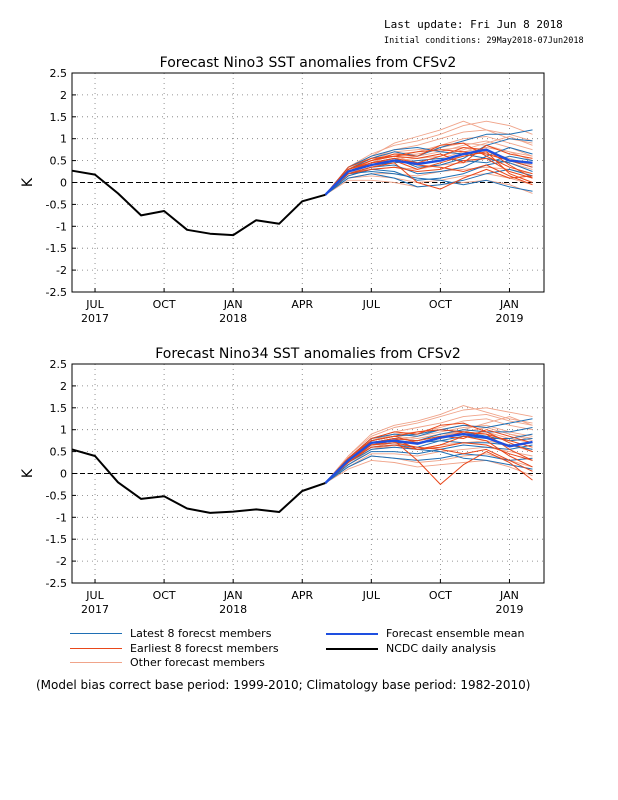 Image resolution: width=618 pixels, height=800 pixels. What do you see at coordinates (352, 648) in the screenshot?
I see `legend-ncdc-swatch` at bounding box center [352, 648].